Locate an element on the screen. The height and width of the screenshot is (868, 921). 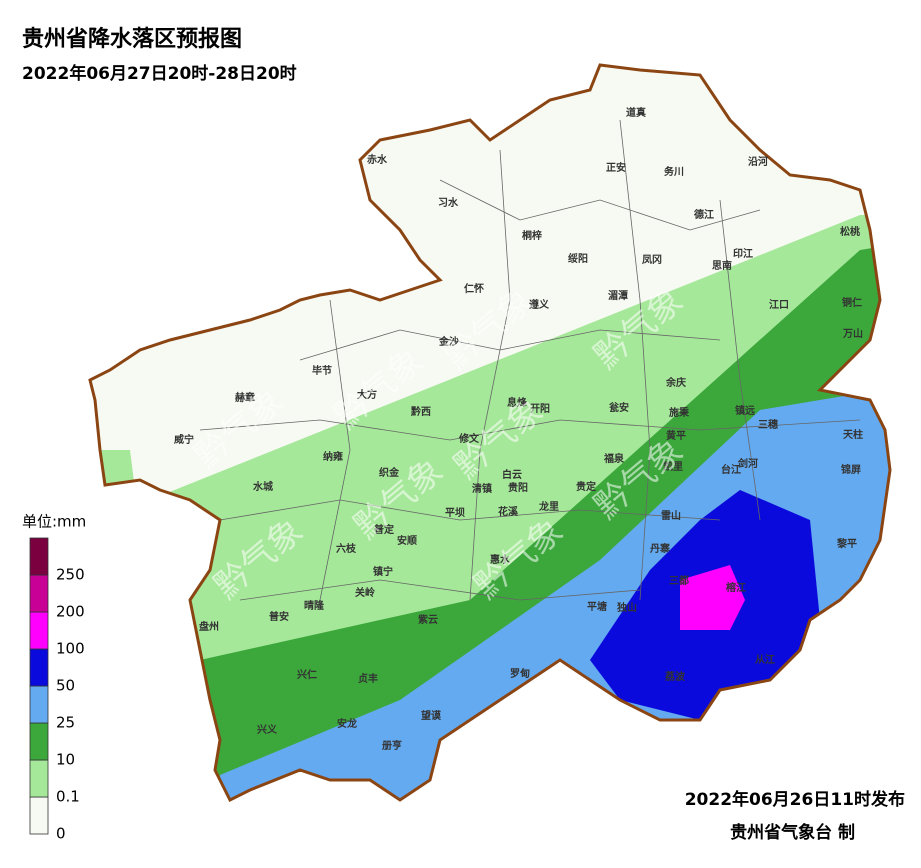
county-label: 黎平 is located at coordinates (847, 543).